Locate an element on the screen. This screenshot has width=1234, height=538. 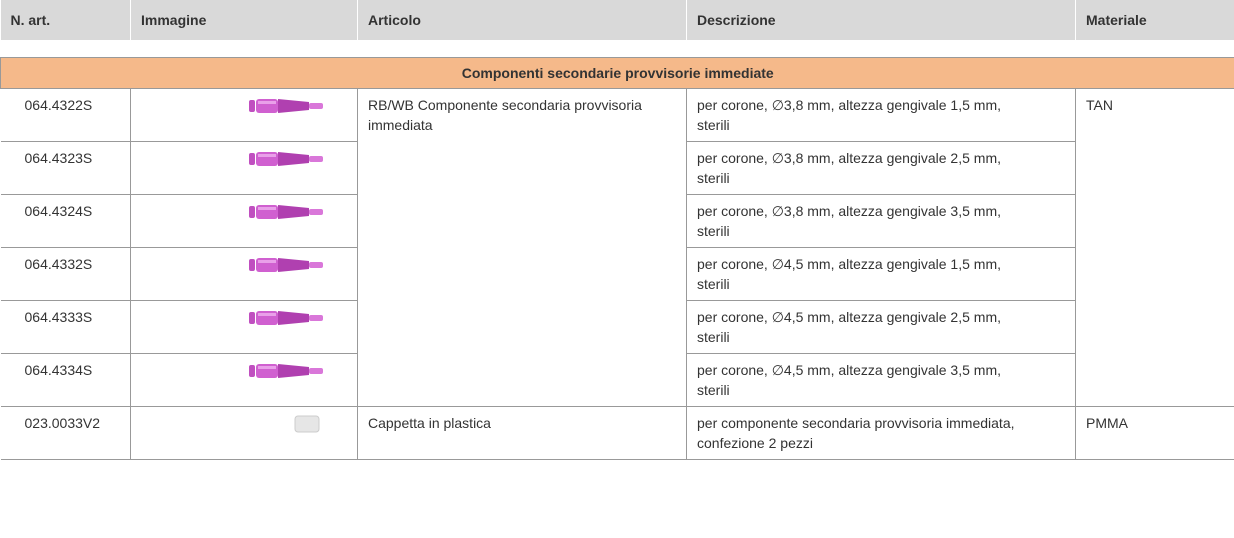
column-header: N. art. is located at coordinates (65, 20).